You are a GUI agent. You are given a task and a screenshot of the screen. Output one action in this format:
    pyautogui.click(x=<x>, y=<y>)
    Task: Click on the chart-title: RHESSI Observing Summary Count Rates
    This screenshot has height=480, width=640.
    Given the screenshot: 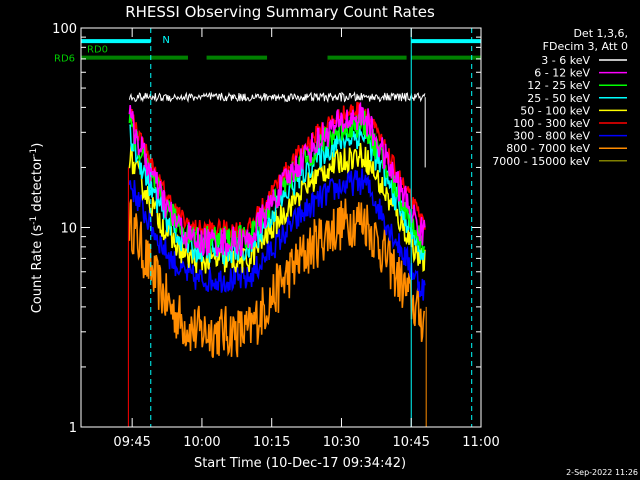 What is the action you would take?
    pyautogui.click(x=280, y=12)
    